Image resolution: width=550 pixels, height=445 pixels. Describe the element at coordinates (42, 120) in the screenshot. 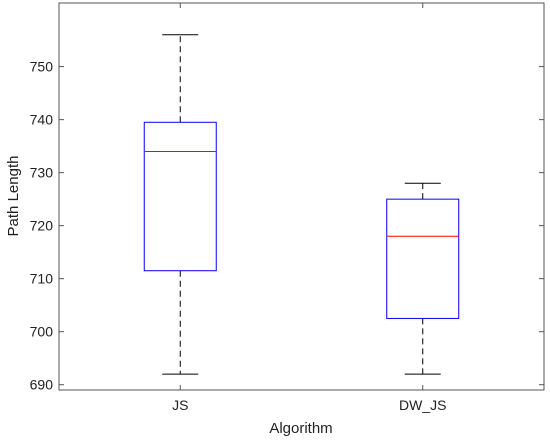

I see `y-tick-label: 740` at that location.